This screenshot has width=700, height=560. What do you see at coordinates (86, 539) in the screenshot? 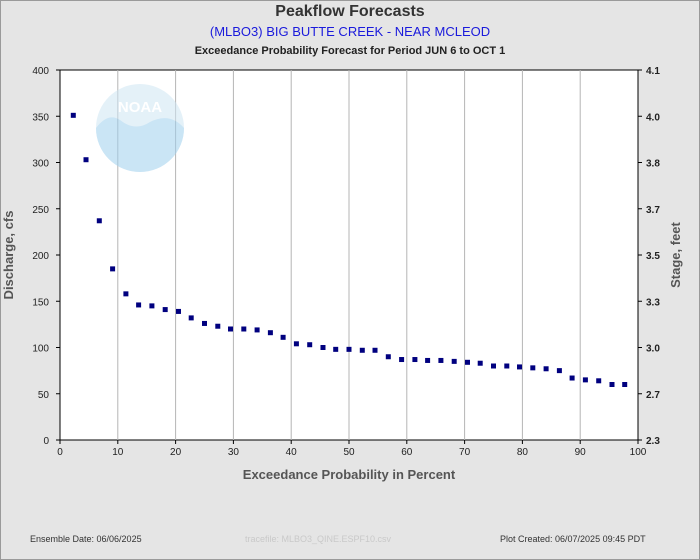
I see `ensemble-date: Ensemble Date: 06/06/2025` at bounding box center [86, 539].